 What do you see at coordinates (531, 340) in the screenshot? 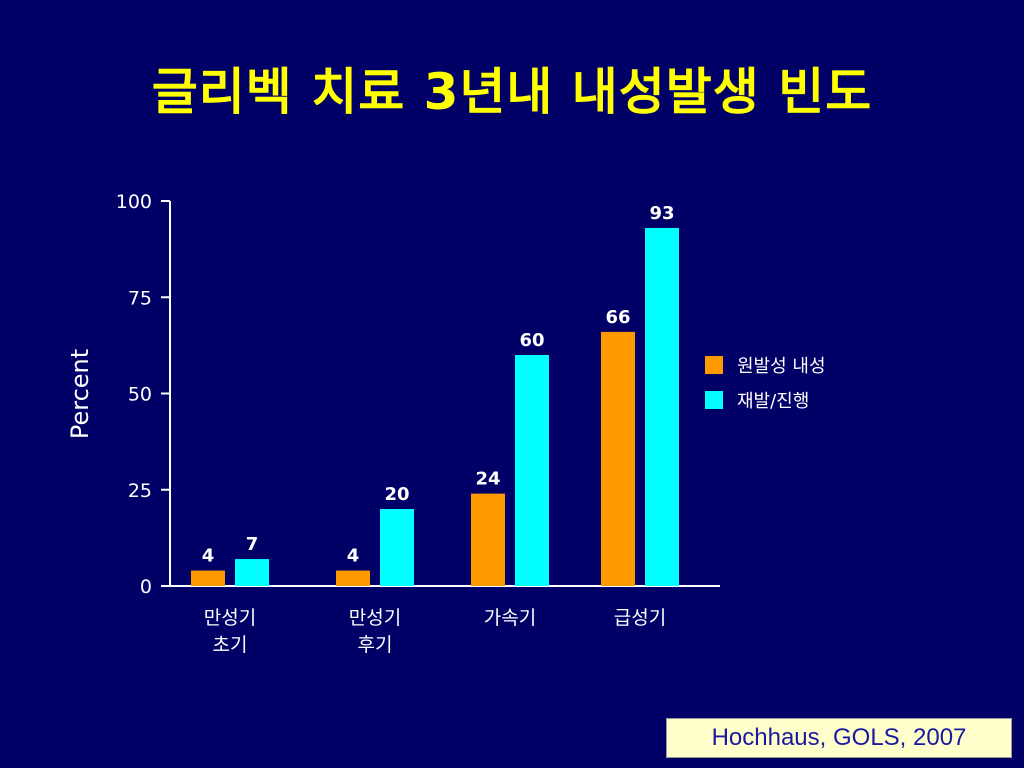
I see `bar-value-label: 60` at bounding box center [531, 340].